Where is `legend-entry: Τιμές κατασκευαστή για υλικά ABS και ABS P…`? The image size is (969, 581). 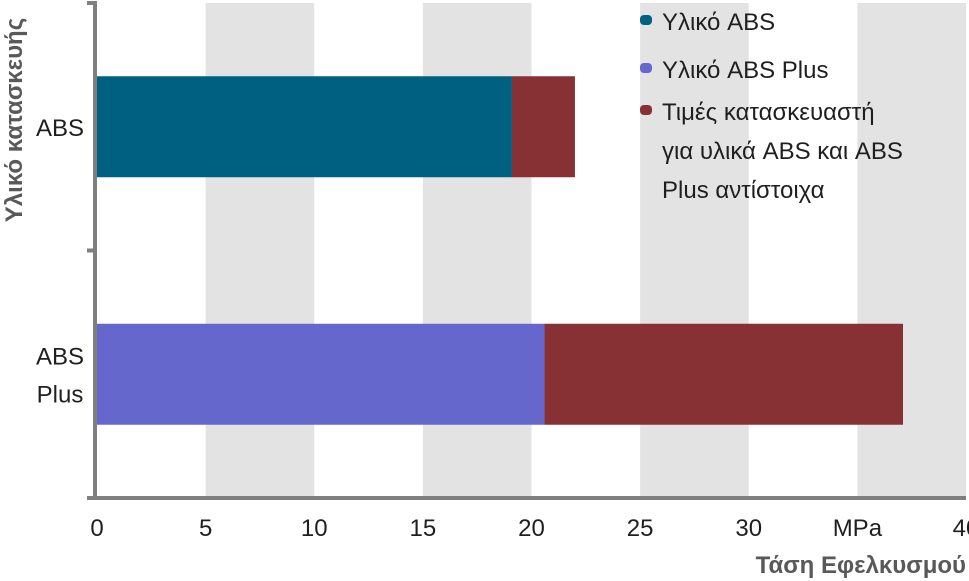
legend-entry: Τιμές κατασκευαστή για υλικά ABS και ABS P… is located at coordinates (782, 151).